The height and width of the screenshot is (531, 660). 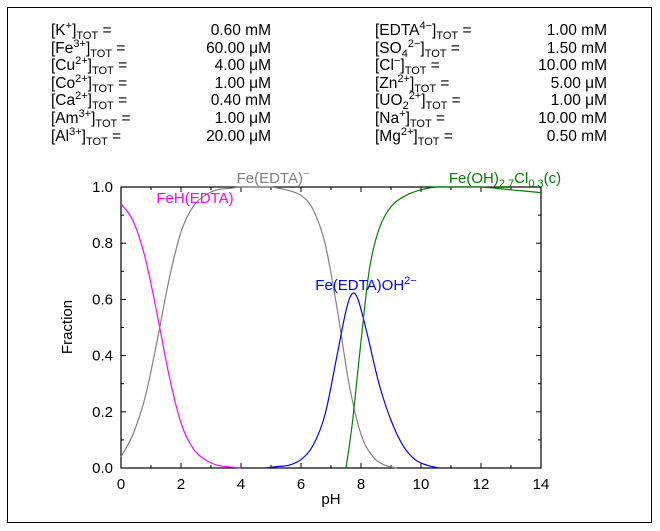 I want to click on y-tick-label: 0.6, so click(x=102, y=299).